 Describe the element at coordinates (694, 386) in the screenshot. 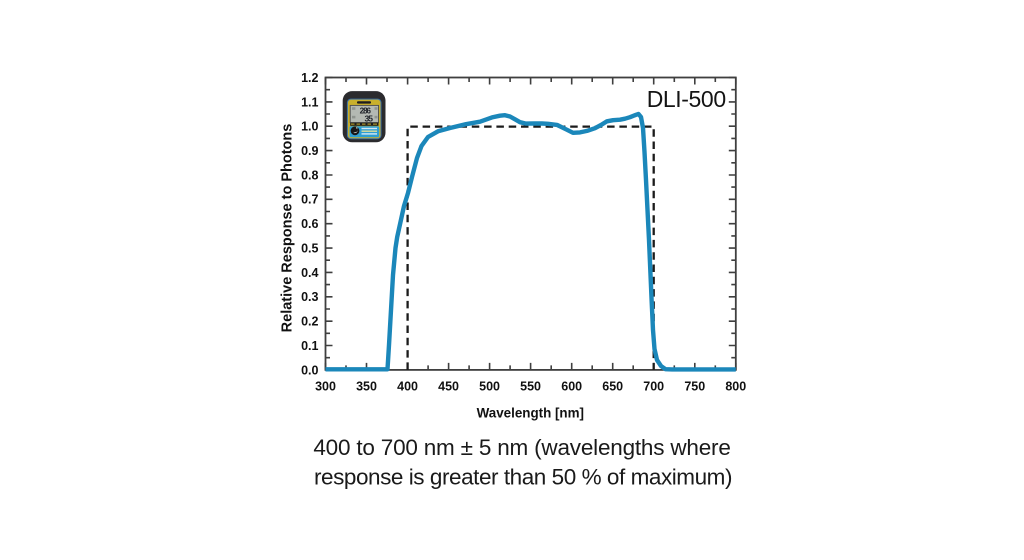

I see `svg-text: 750` at that location.